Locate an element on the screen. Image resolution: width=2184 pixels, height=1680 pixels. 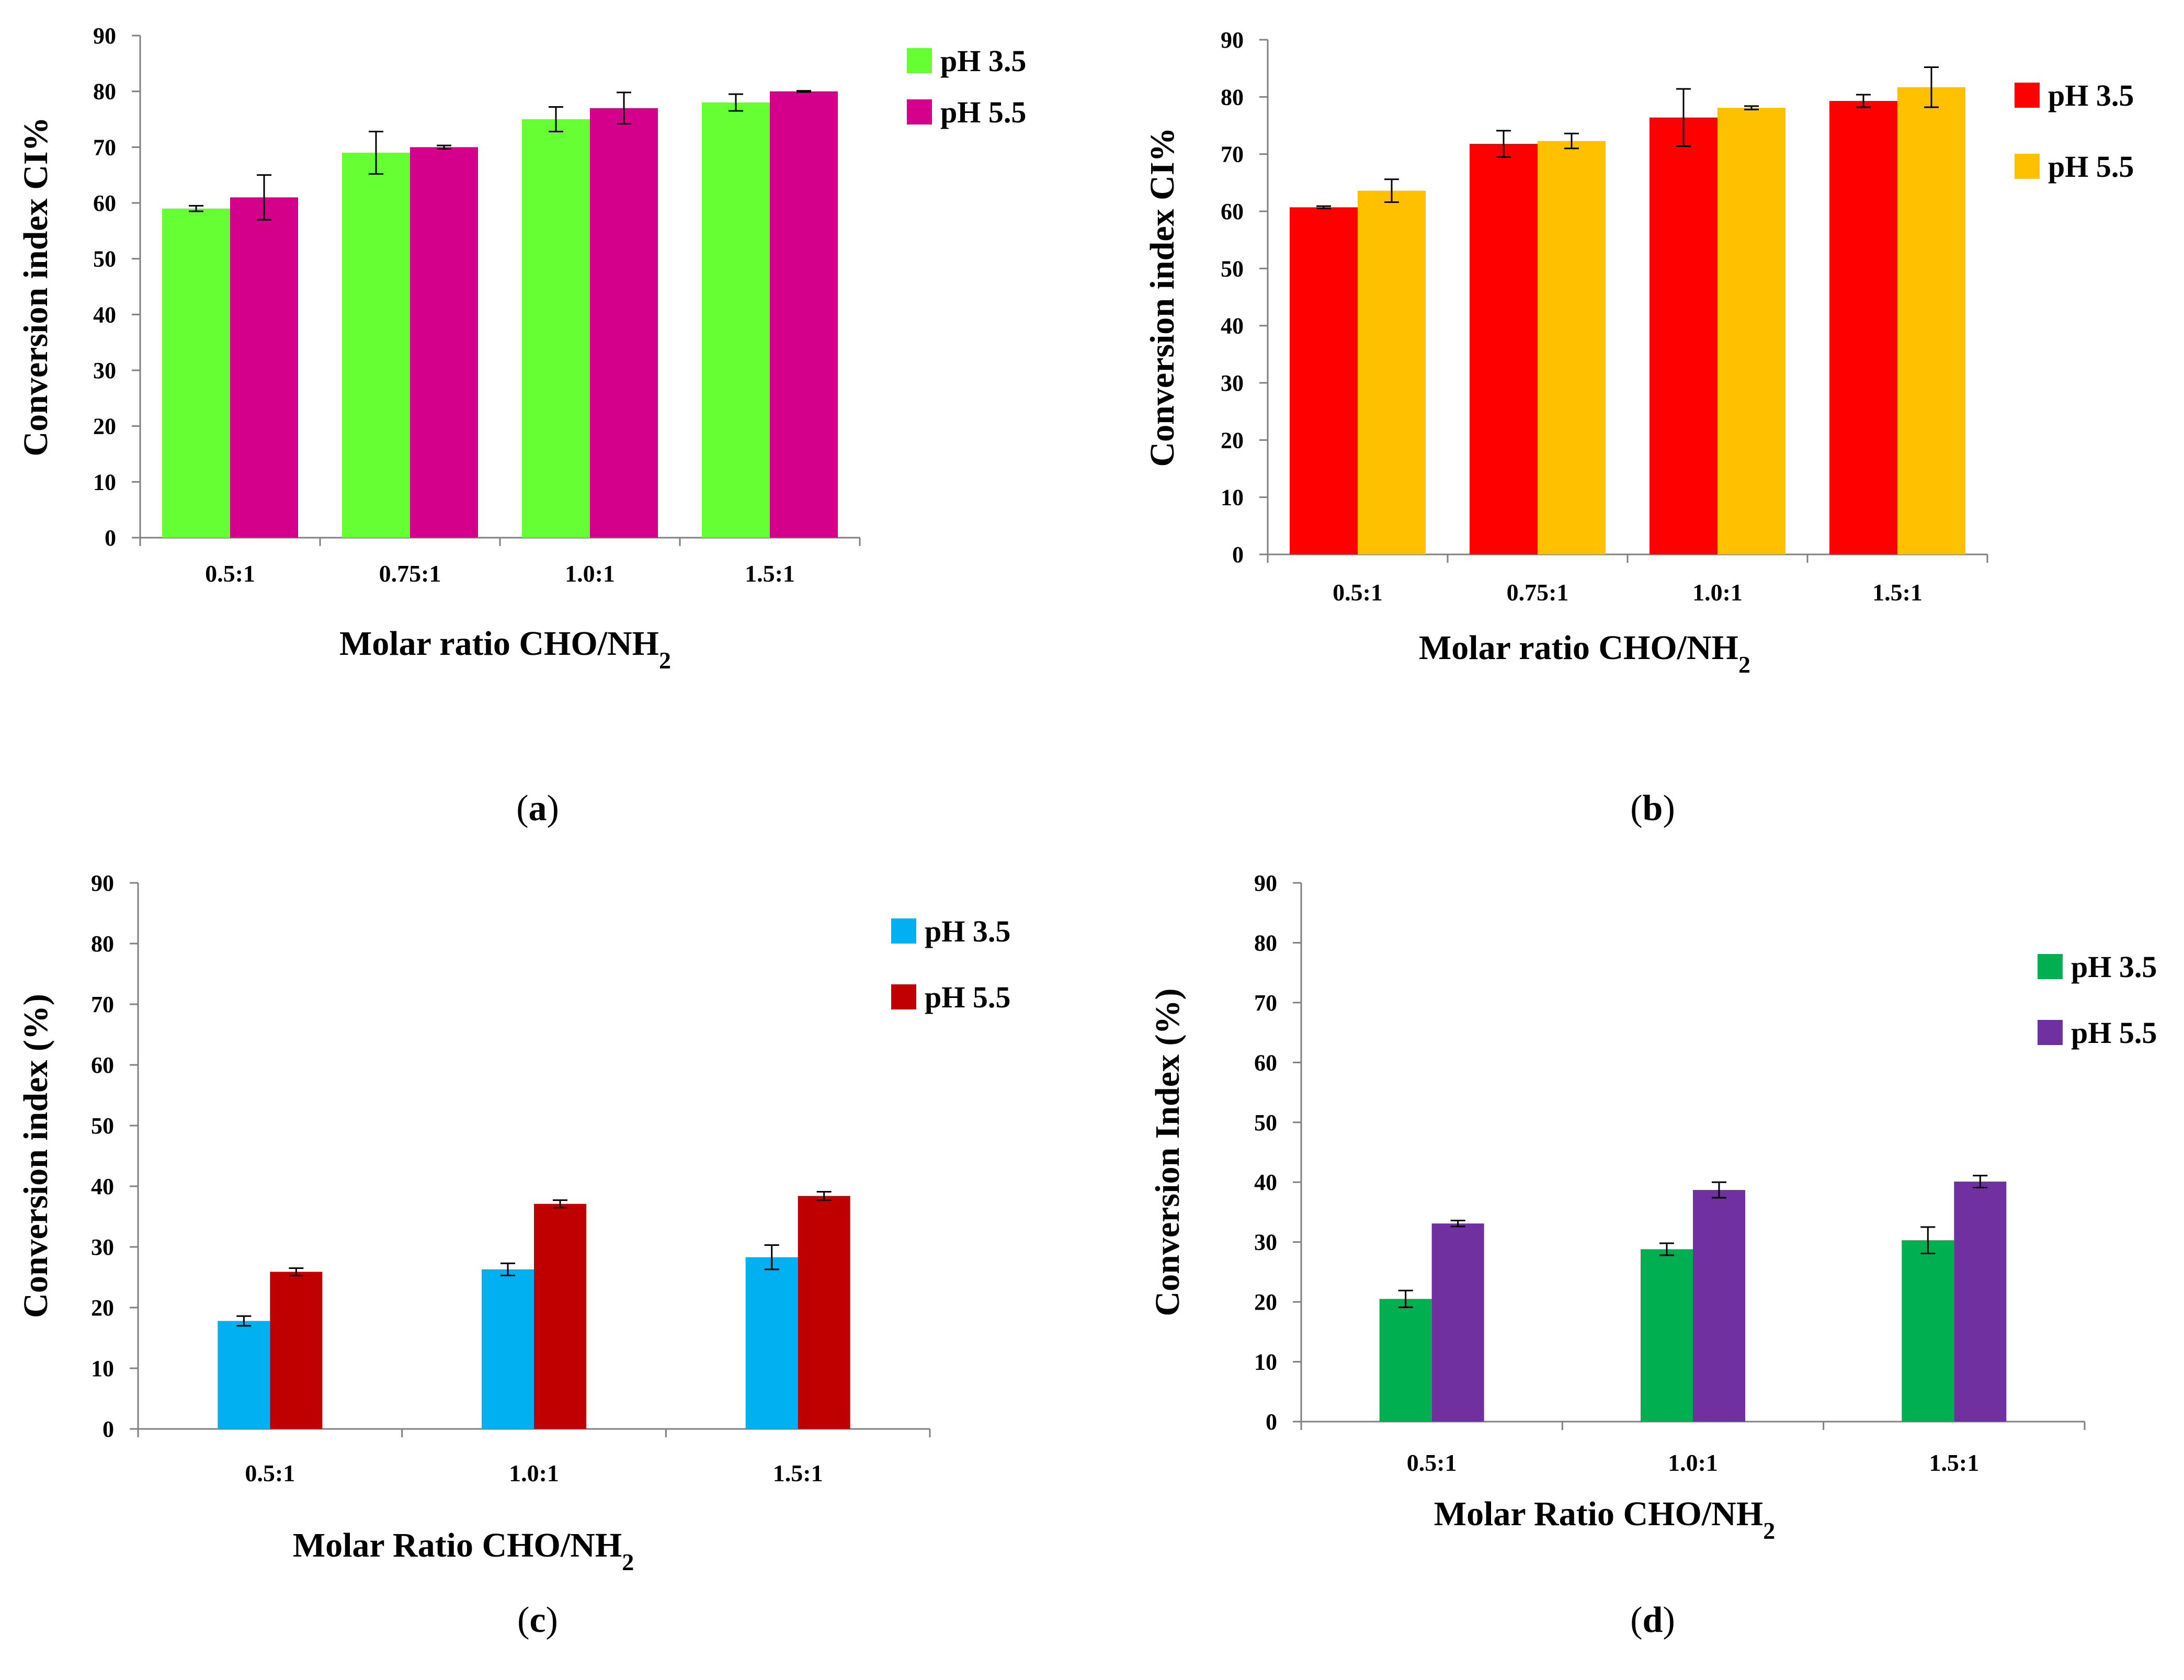
panel-caption: (a) is located at coordinates (537, 808).